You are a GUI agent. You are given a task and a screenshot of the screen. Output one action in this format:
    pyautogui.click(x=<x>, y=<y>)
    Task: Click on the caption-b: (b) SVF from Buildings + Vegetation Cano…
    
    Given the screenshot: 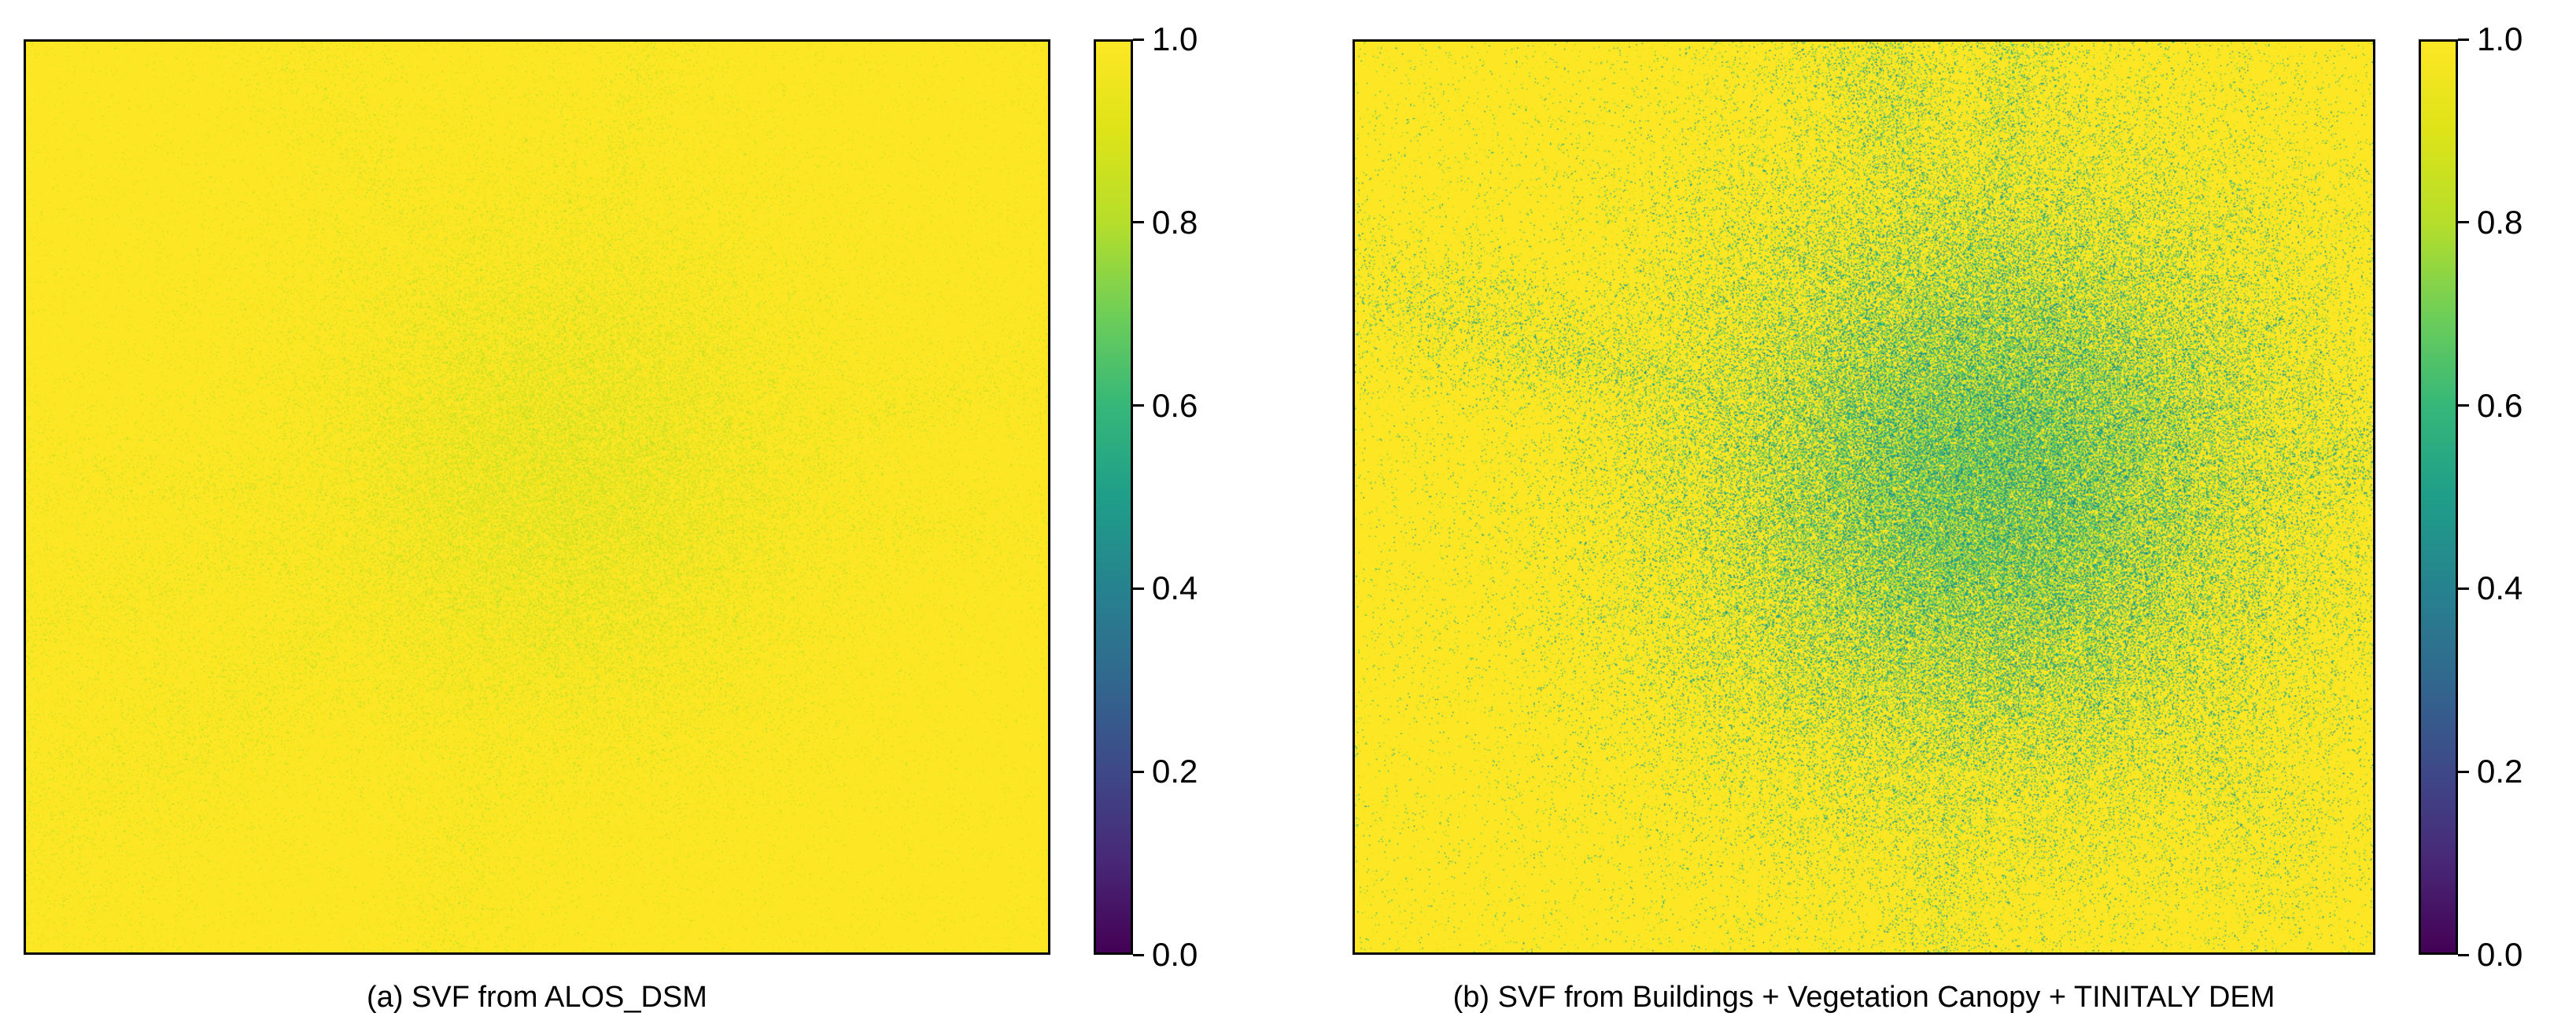 What is the action you would take?
    pyautogui.click(x=1864, y=997)
    